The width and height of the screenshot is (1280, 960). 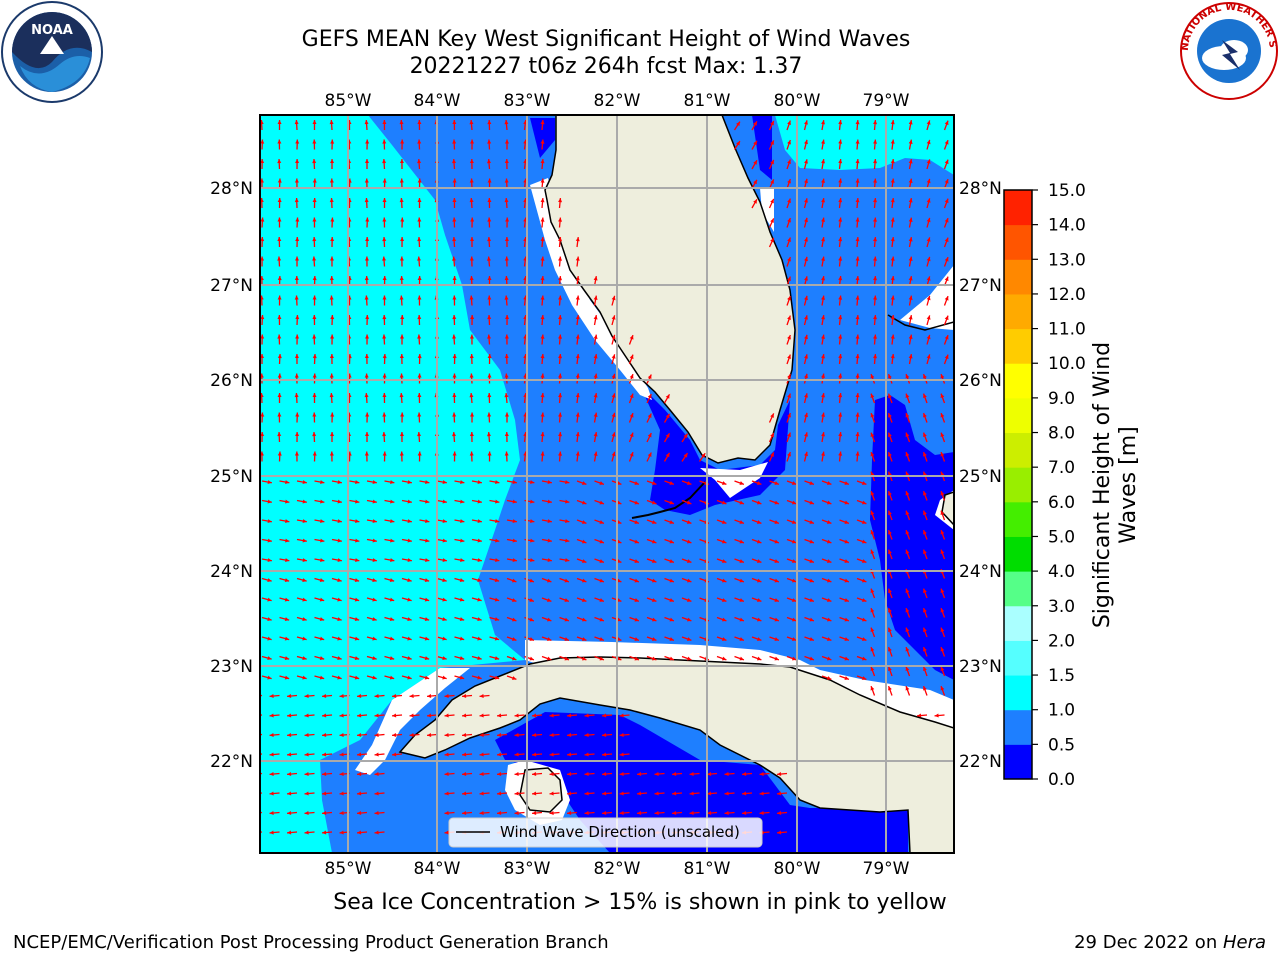 What do you see at coordinates (1067, 260) in the screenshot?
I see `colorbar-tick-label: 13.0` at bounding box center [1067, 260].